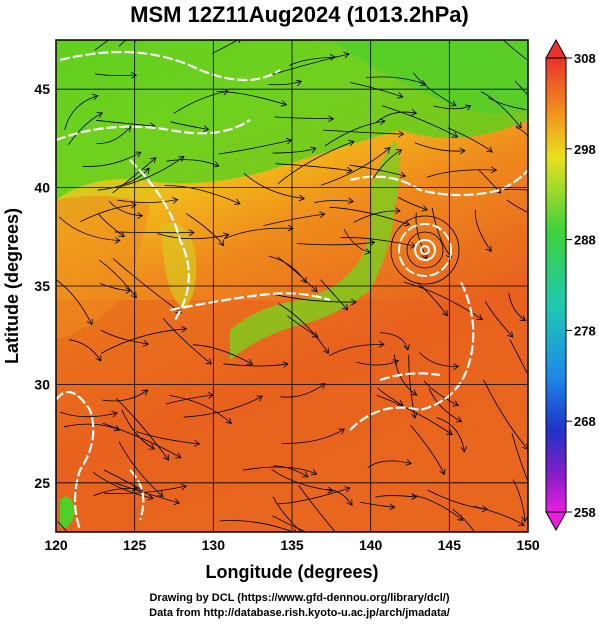 This screenshot has height=625, width=599. Describe the element at coordinates (135, 545) in the screenshot. I see `x-tick-label: 125` at that location.